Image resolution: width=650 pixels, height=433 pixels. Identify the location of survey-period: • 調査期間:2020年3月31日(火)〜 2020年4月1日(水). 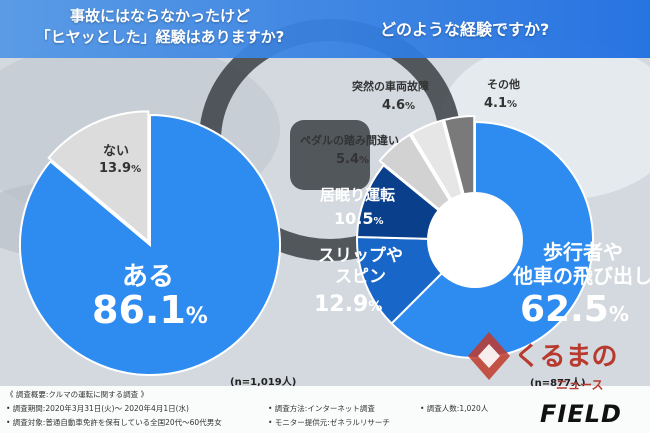
(97, 408).